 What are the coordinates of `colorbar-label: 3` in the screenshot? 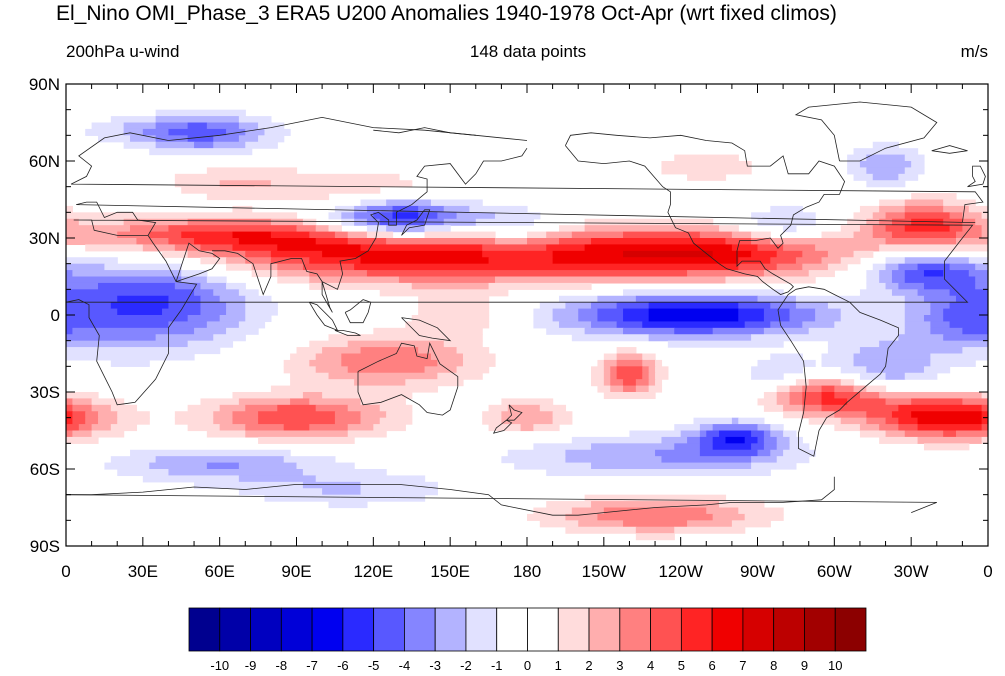 It's located at (619, 665).